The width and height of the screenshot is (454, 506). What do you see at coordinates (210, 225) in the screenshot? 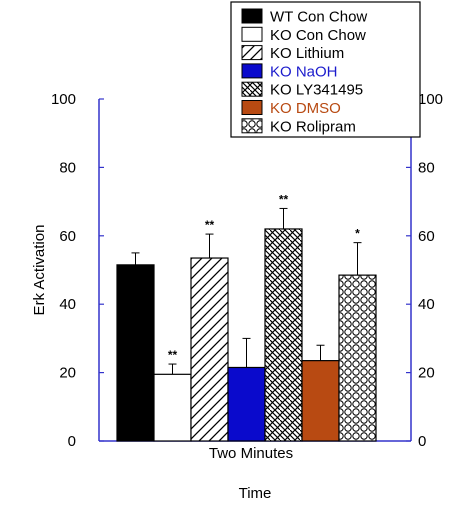
I see `annotation-ko-lithium: **` at bounding box center [210, 225].